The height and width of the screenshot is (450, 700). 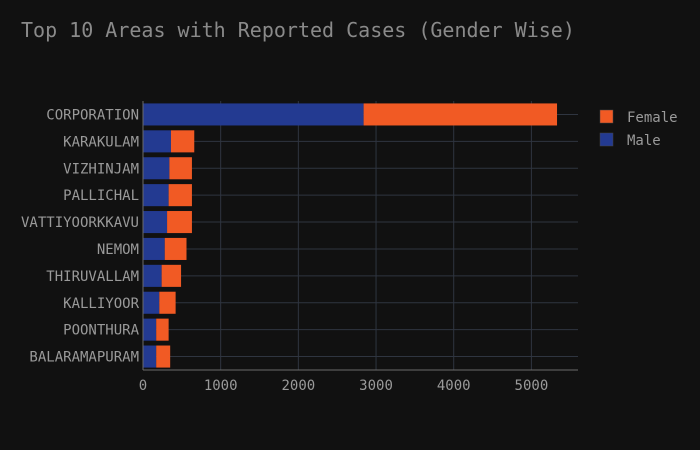 What do you see at coordinates (157, 141) in the screenshot?
I see `bar-male-karakulam` at bounding box center [157, 141].